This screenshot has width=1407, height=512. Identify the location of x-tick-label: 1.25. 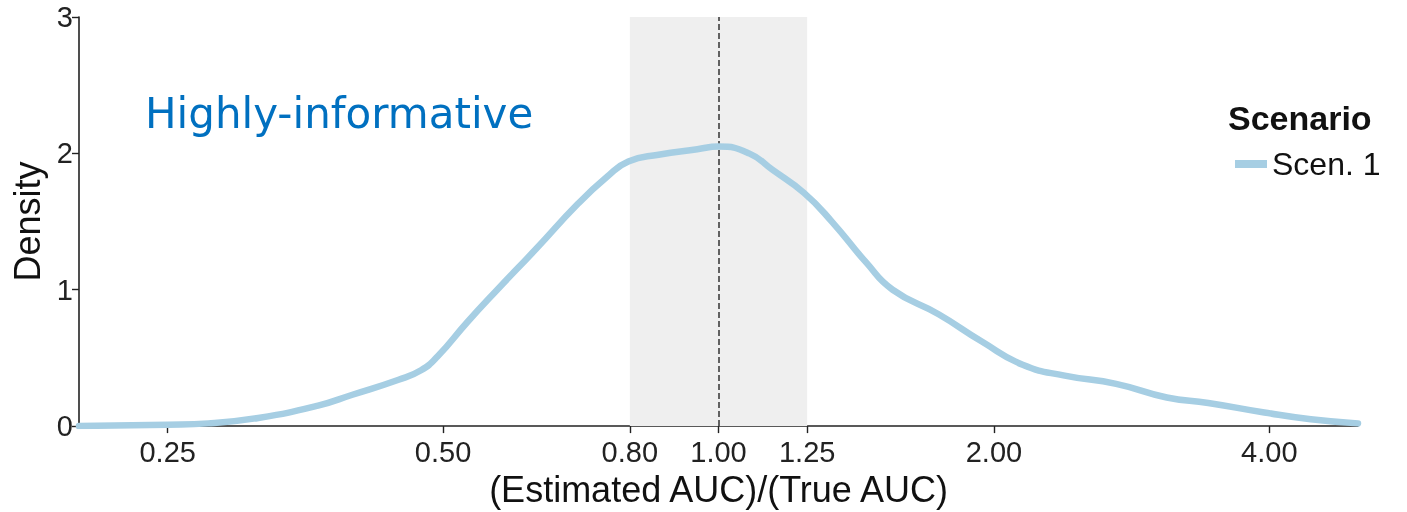
(807, 451).